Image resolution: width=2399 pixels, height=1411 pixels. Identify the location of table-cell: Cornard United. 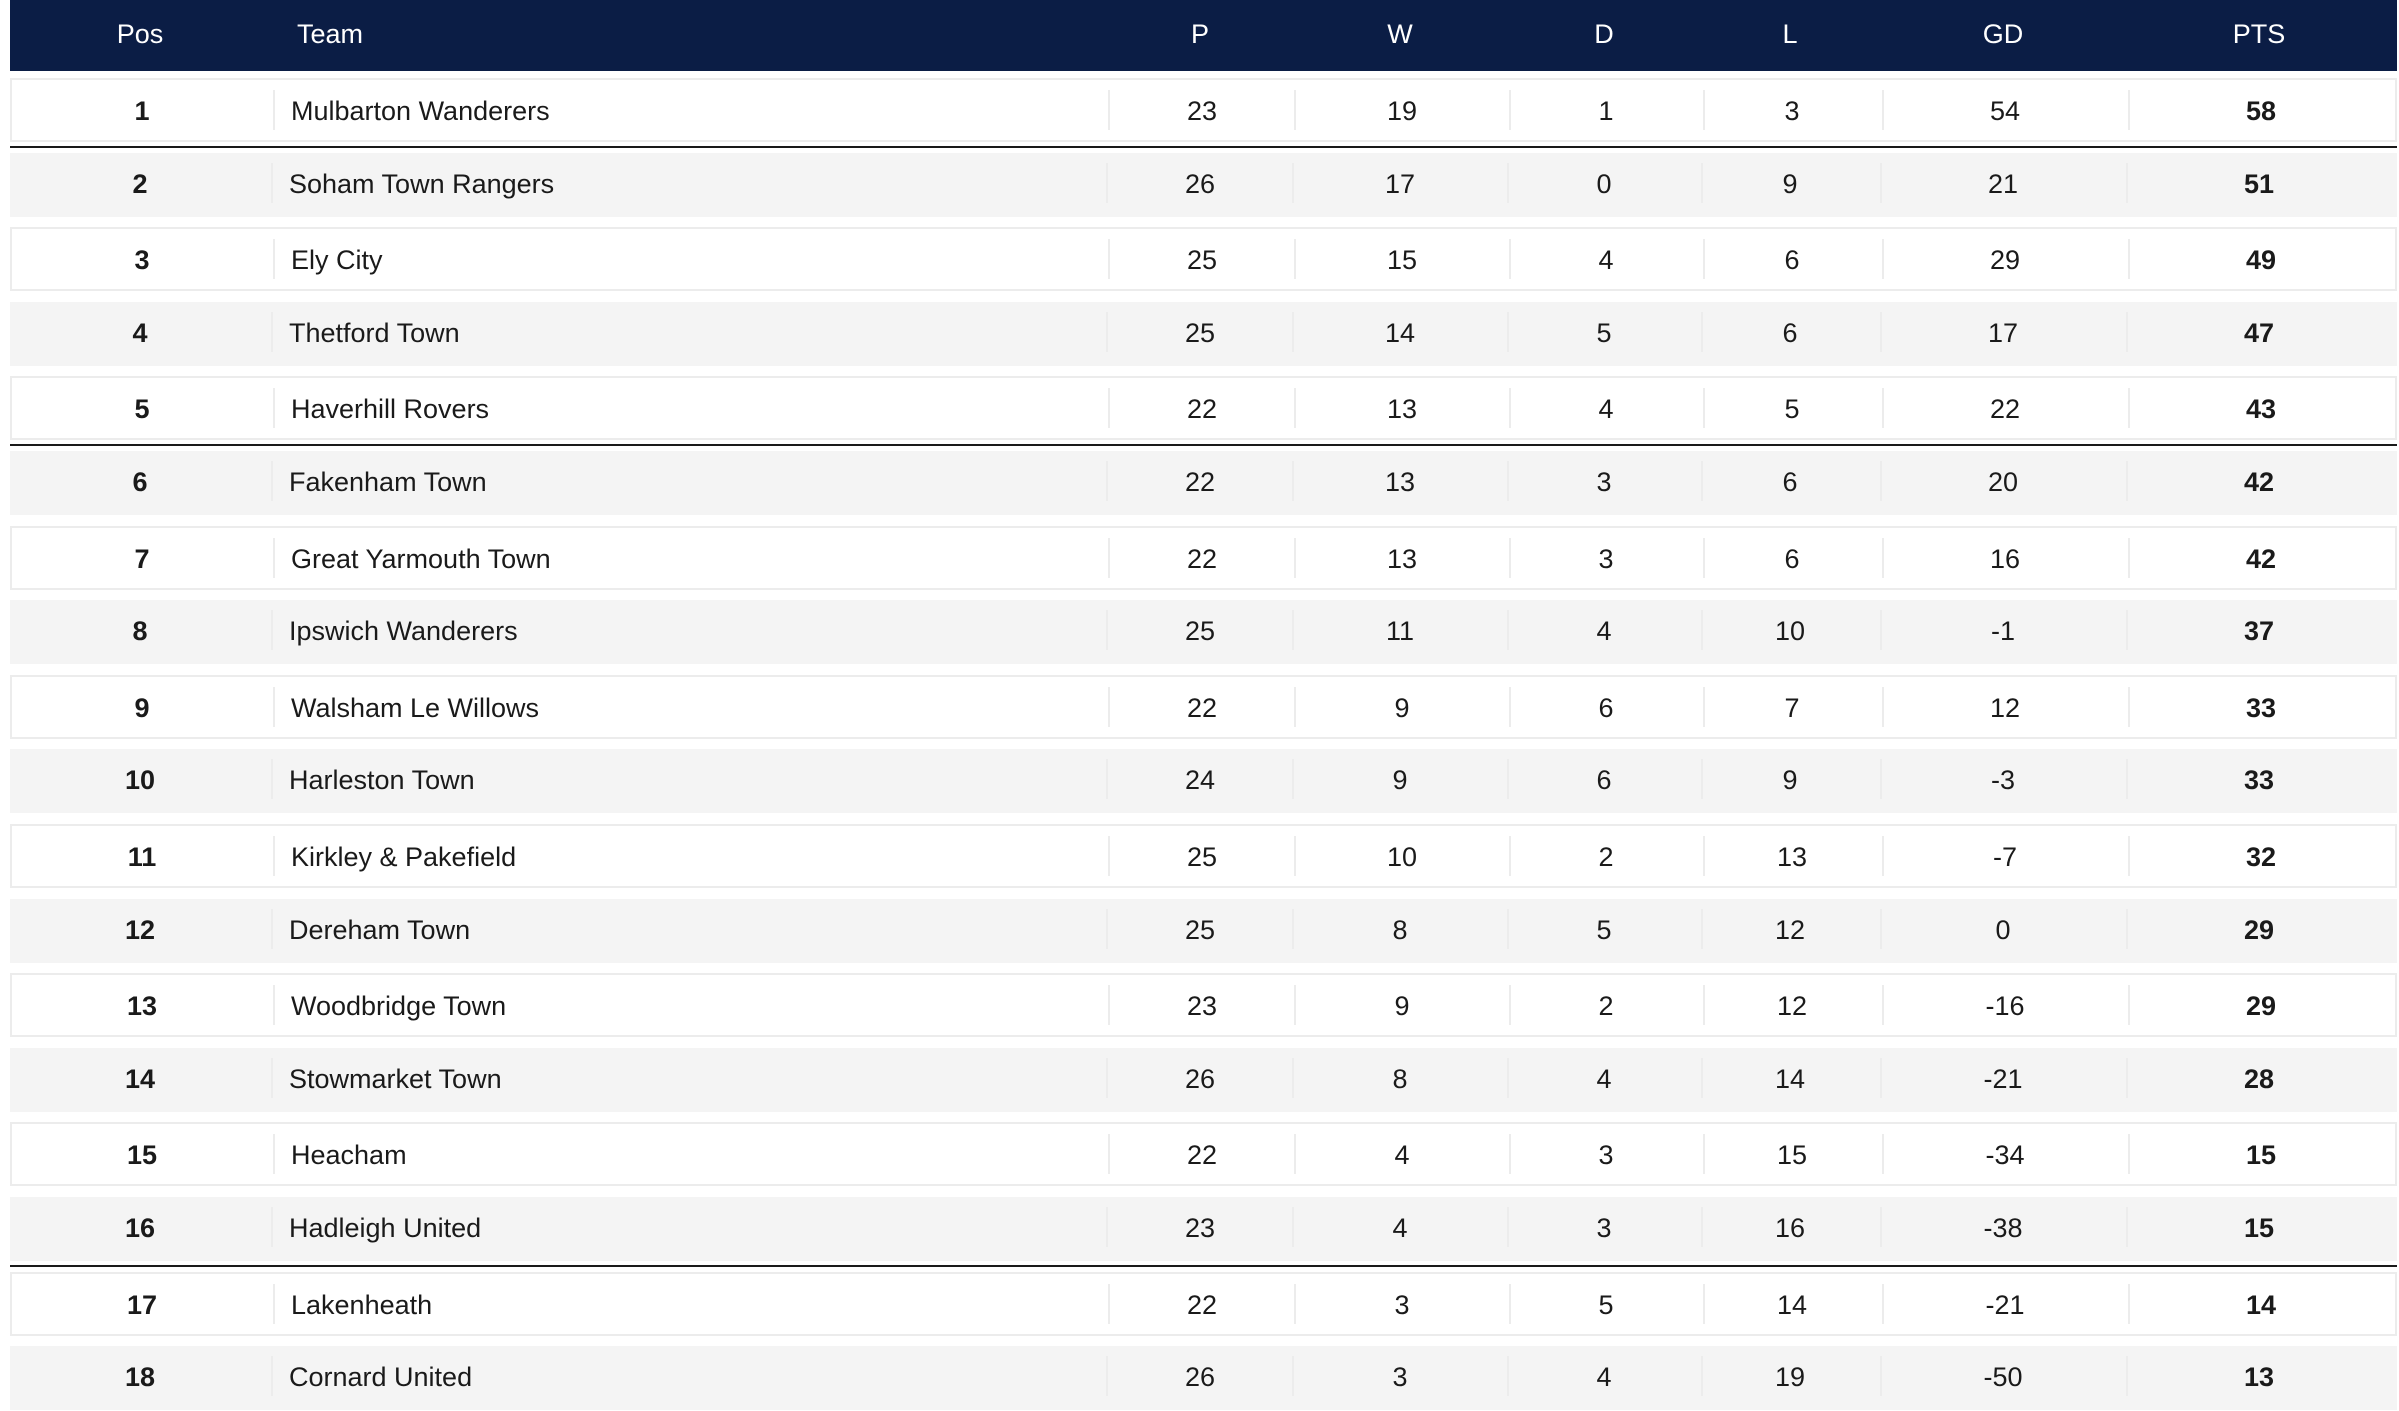
(381, 1377).